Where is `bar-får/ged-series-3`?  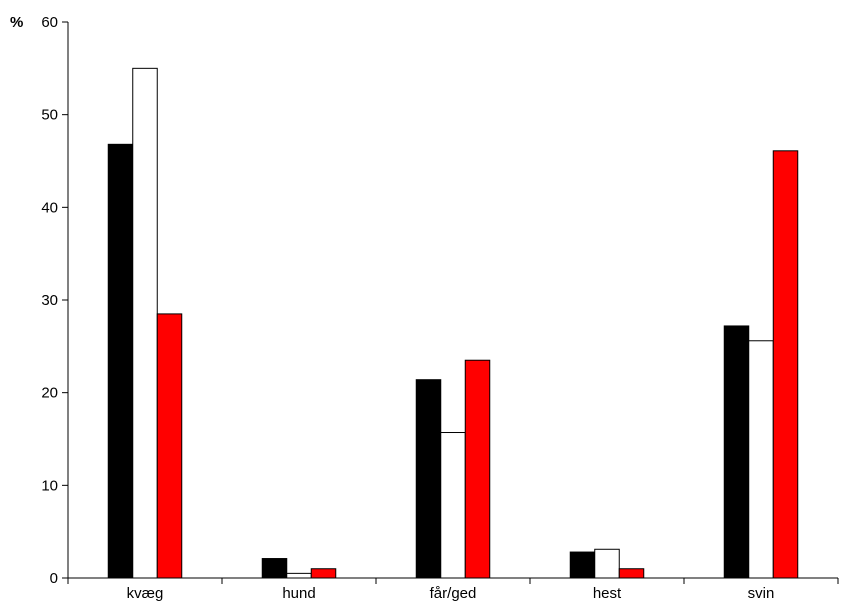
bar-får/ged-series-3 is located at coordinates (477, 469).